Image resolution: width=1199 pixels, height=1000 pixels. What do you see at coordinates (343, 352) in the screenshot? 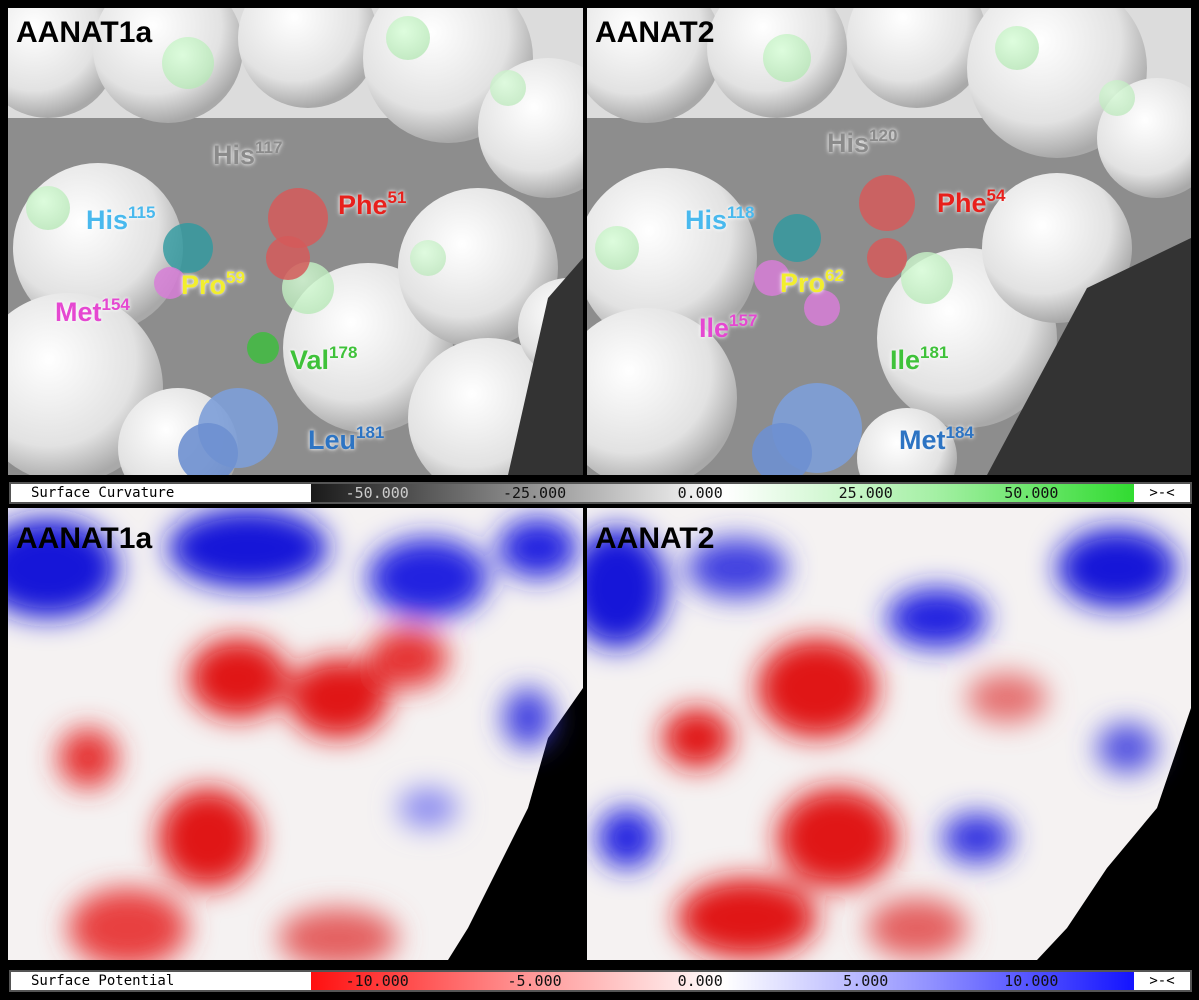
I see `residue-number: 178` at bounding box center [343, 352].